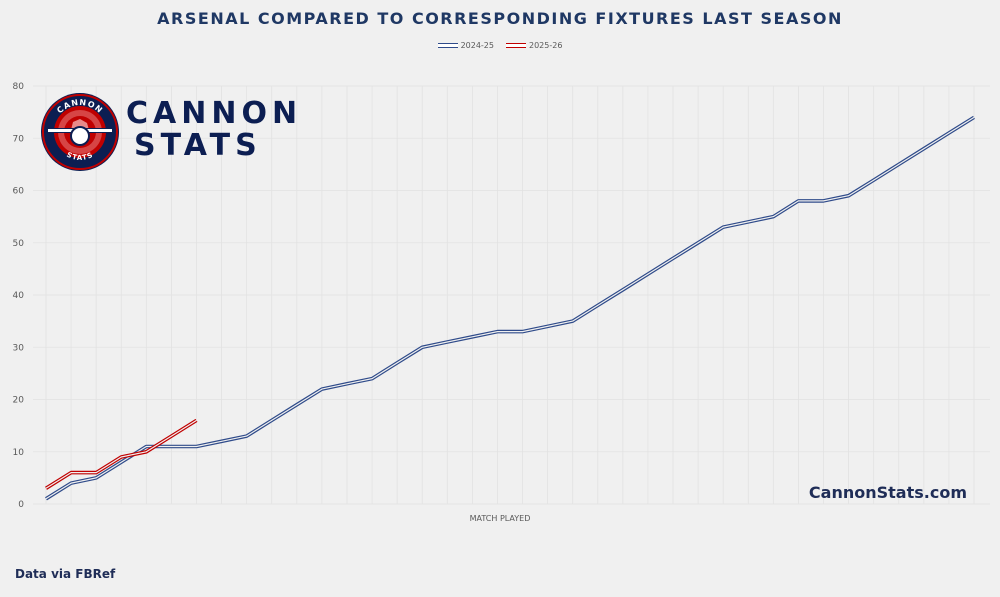 The image size is (1000, 597). Describe the element at coordinates (21, 505) in the screenshot. I see `y-tick-label: 0` at that location.